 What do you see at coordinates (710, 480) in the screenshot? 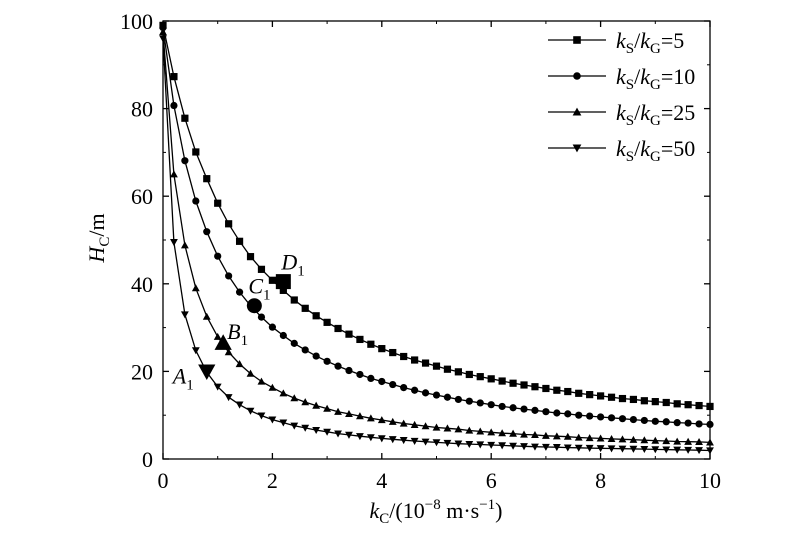
I see `x-tick-label: 10` at bounding box center [710, 480].